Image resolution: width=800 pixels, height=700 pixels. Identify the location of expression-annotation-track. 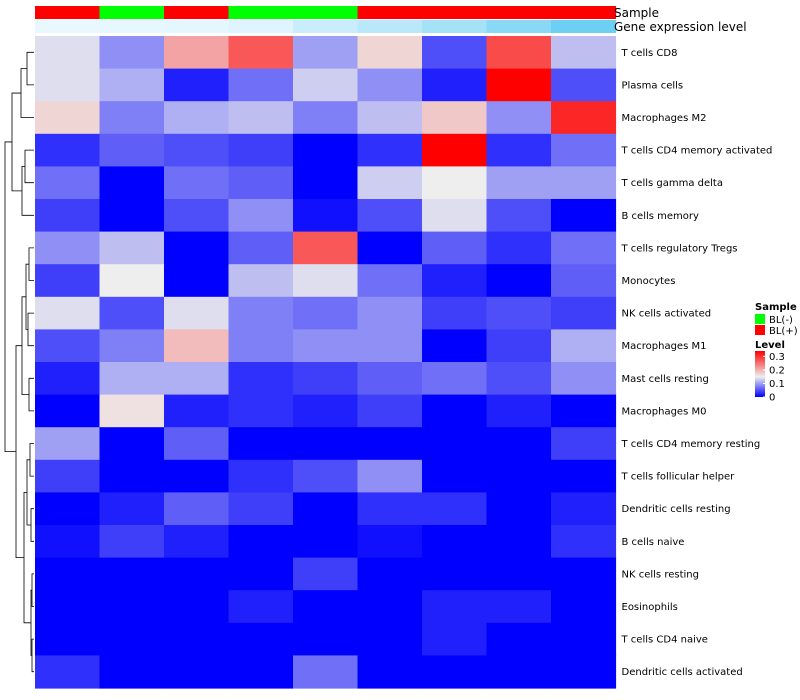
(326, 26).